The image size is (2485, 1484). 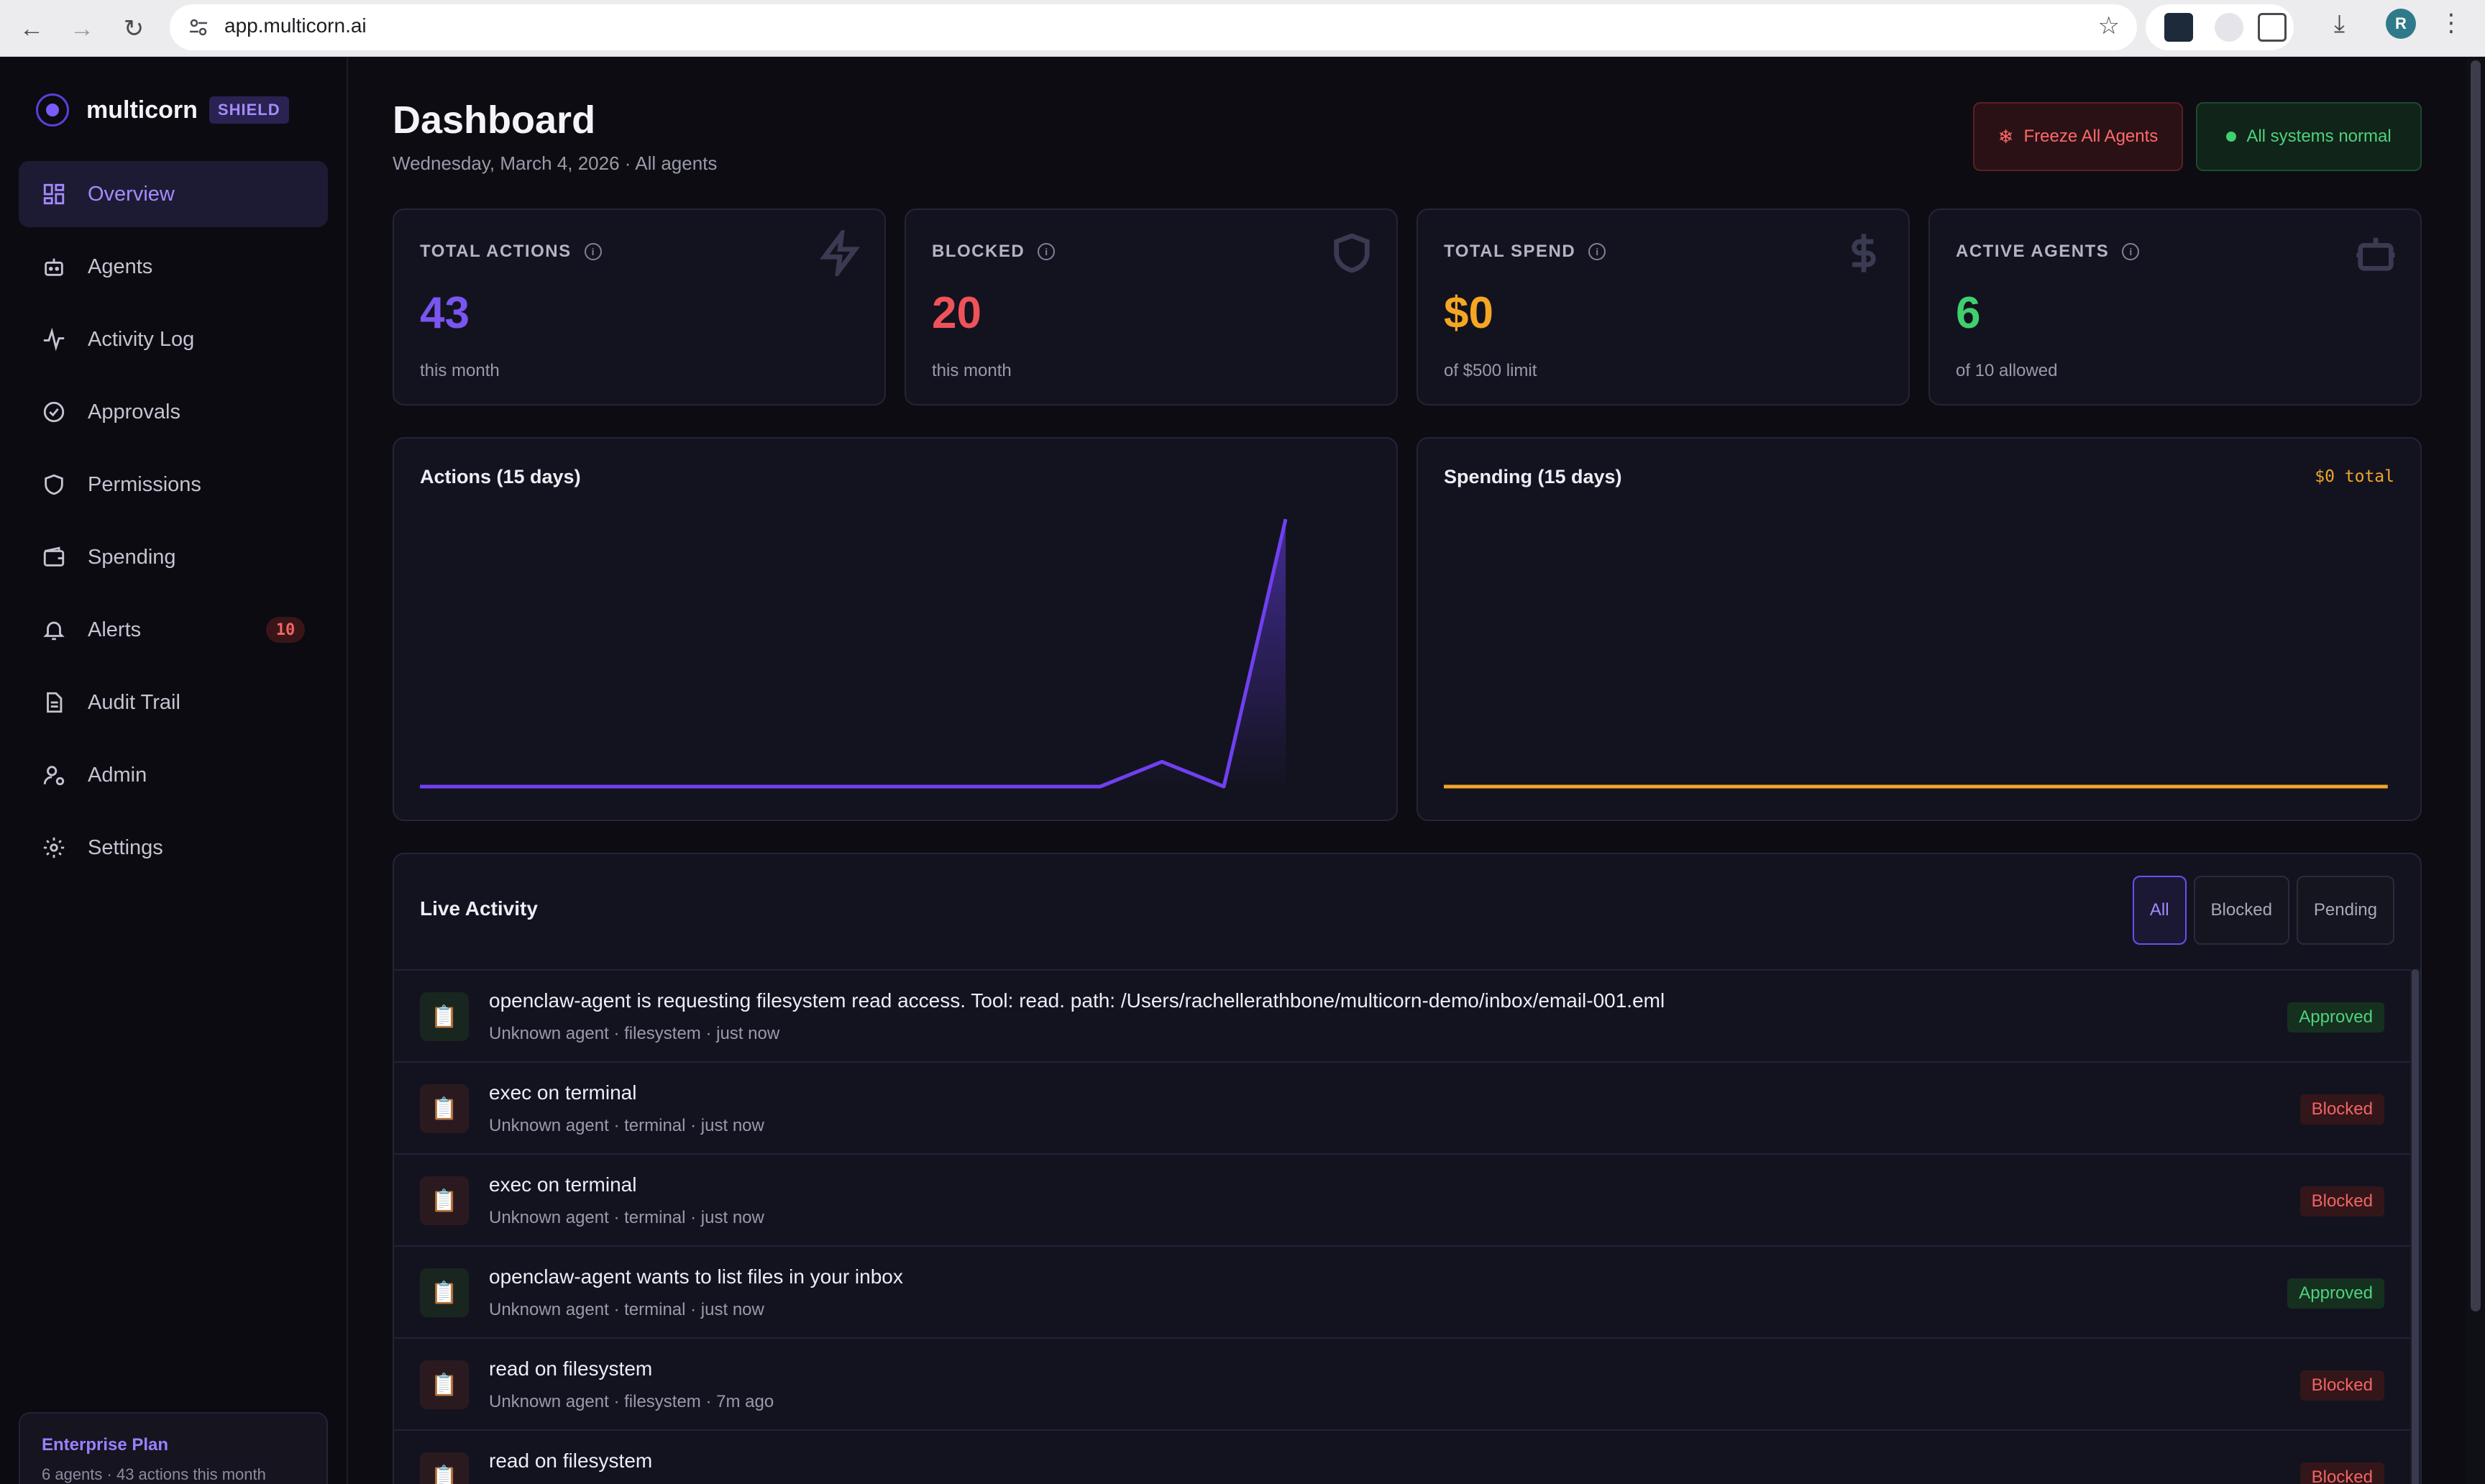 I want to click on status-dot-icon, so click(x=2231, y=137).